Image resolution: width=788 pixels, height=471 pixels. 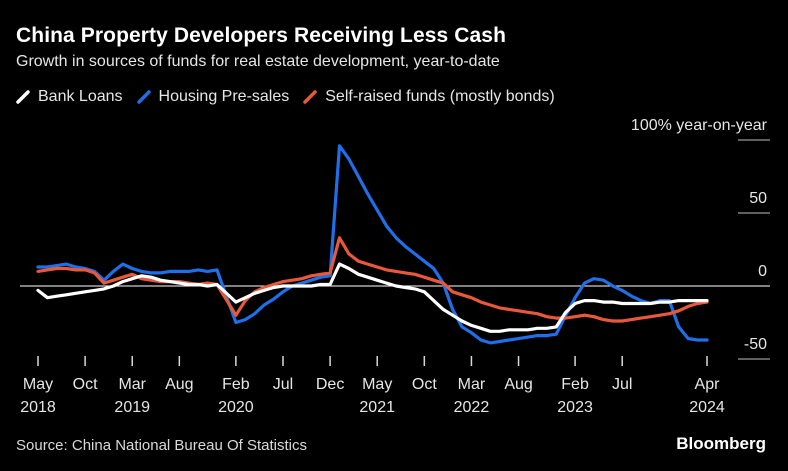 I want to click on legend-label-bank-loans: Bank Loans, so click(x=80, y=96).